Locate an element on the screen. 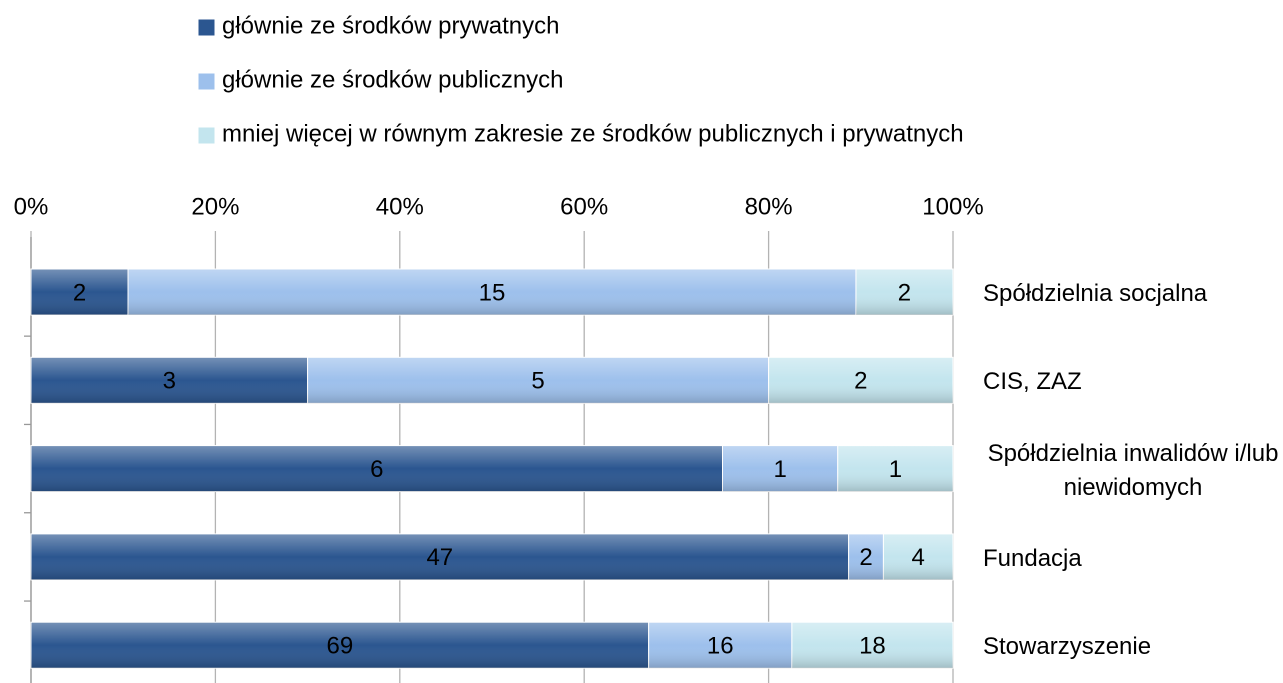 Image resolution: width=1283 pixels, height=683 pixels. data-label: 6 is located at coordinates (376, 469).